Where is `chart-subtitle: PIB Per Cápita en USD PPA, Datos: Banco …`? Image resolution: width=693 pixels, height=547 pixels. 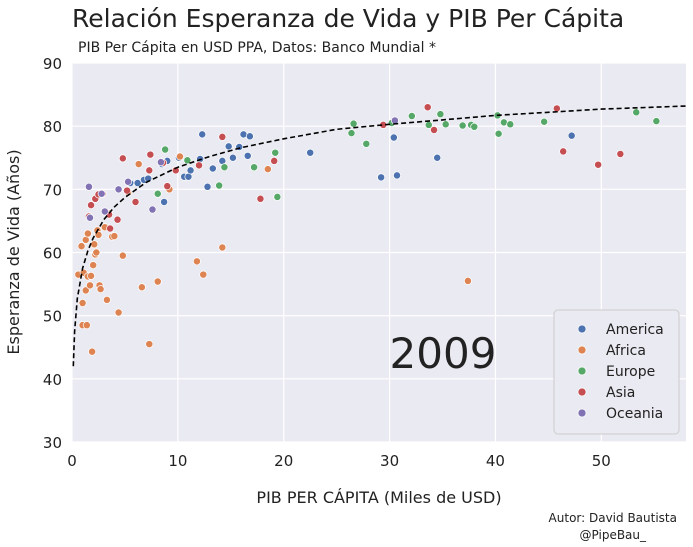 chart-subtitle: PIB Per Cápita en USD PPA, Datos: Banco … is located at coordinates (257, 48).